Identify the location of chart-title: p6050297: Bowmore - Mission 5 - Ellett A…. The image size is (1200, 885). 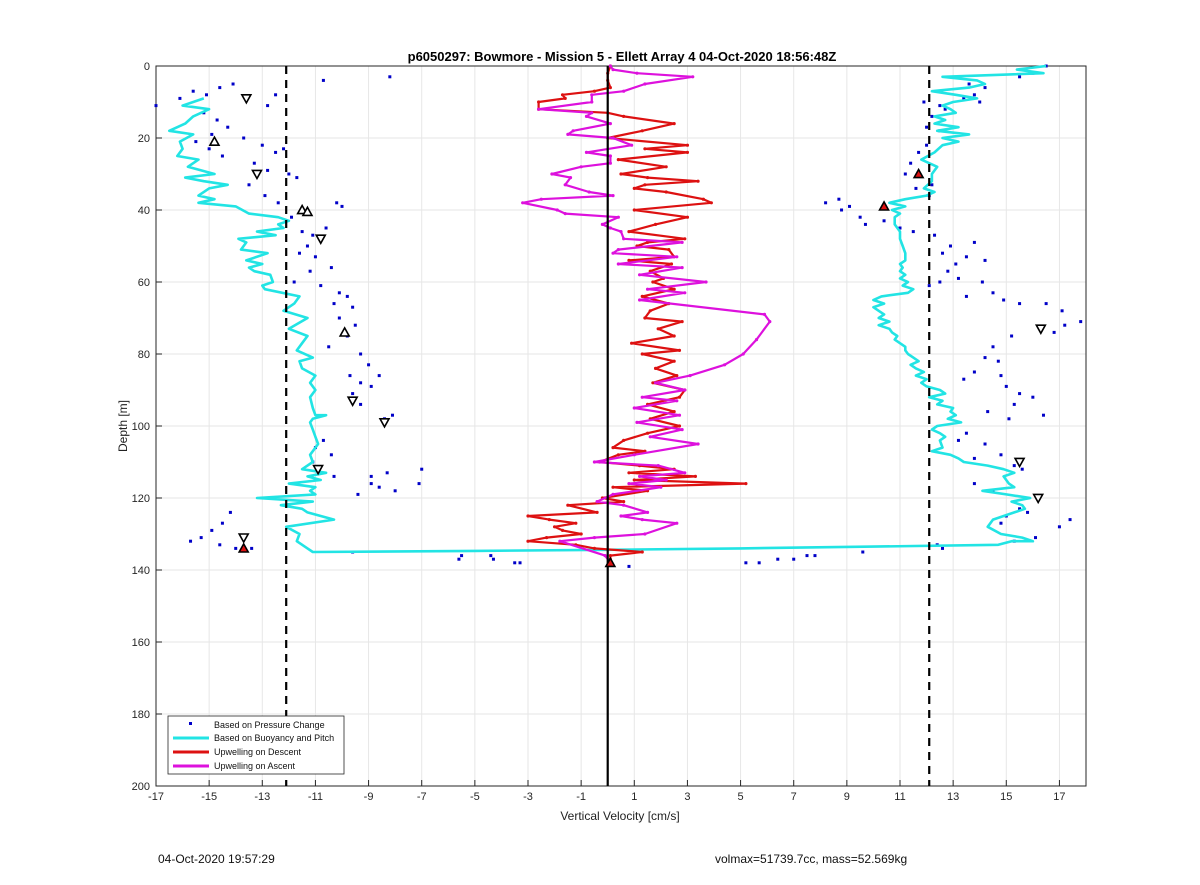
(622, 56).